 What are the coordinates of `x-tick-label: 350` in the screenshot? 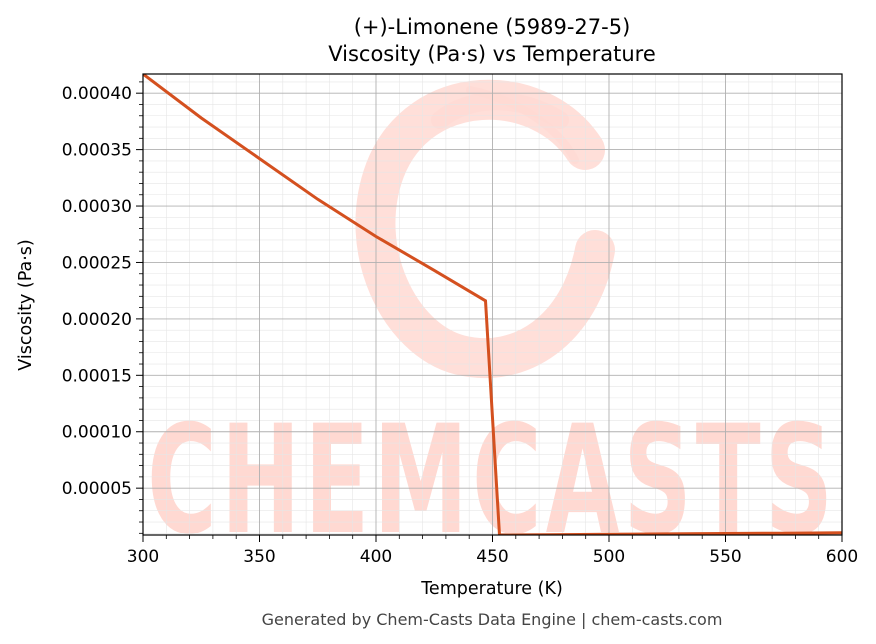 It's located at (259, 557).